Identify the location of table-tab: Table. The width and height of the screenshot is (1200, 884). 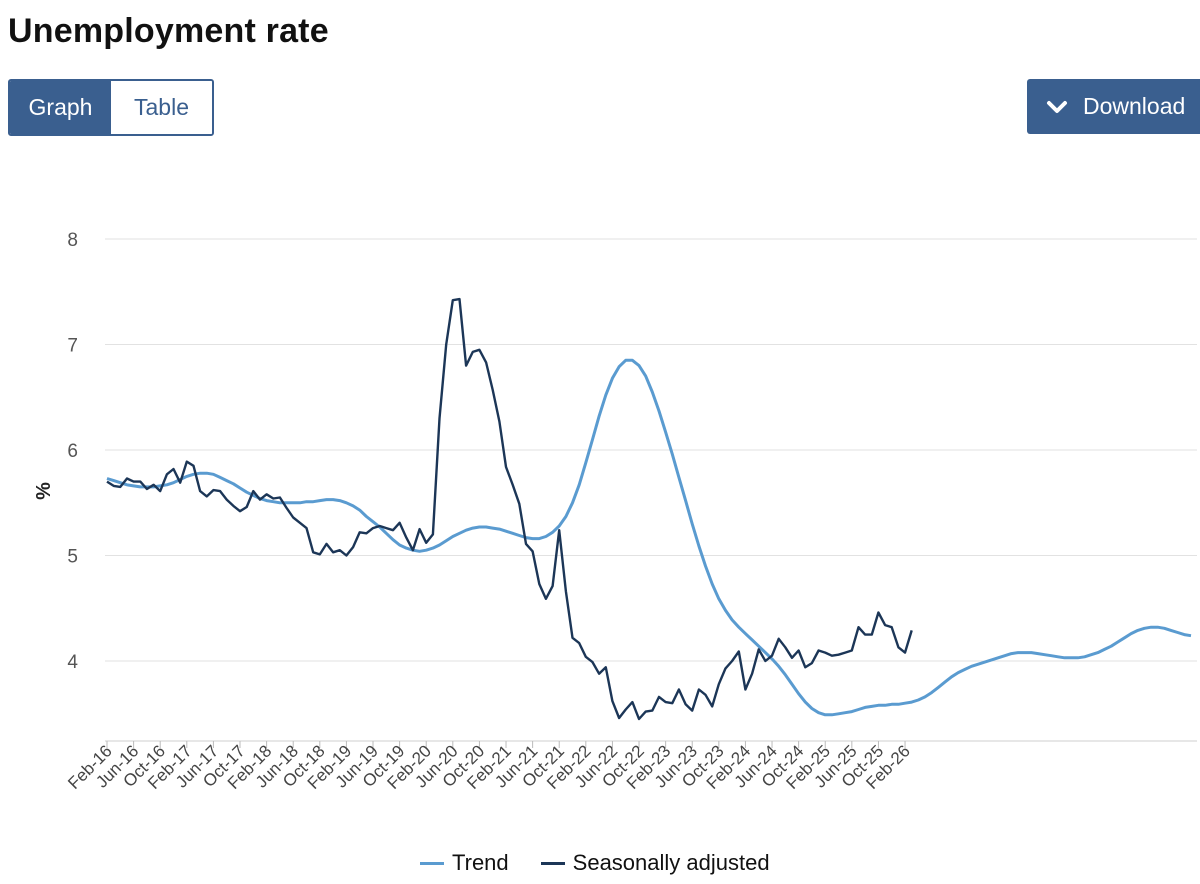
(161, 107).